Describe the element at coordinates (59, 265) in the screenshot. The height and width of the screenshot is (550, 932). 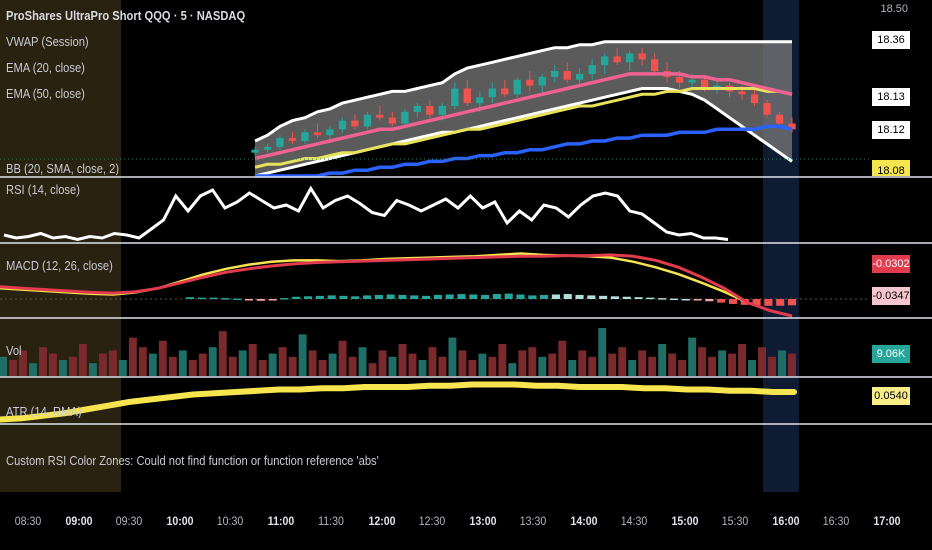
I see `macd-label: MACD (12, 26, close)` at that location.